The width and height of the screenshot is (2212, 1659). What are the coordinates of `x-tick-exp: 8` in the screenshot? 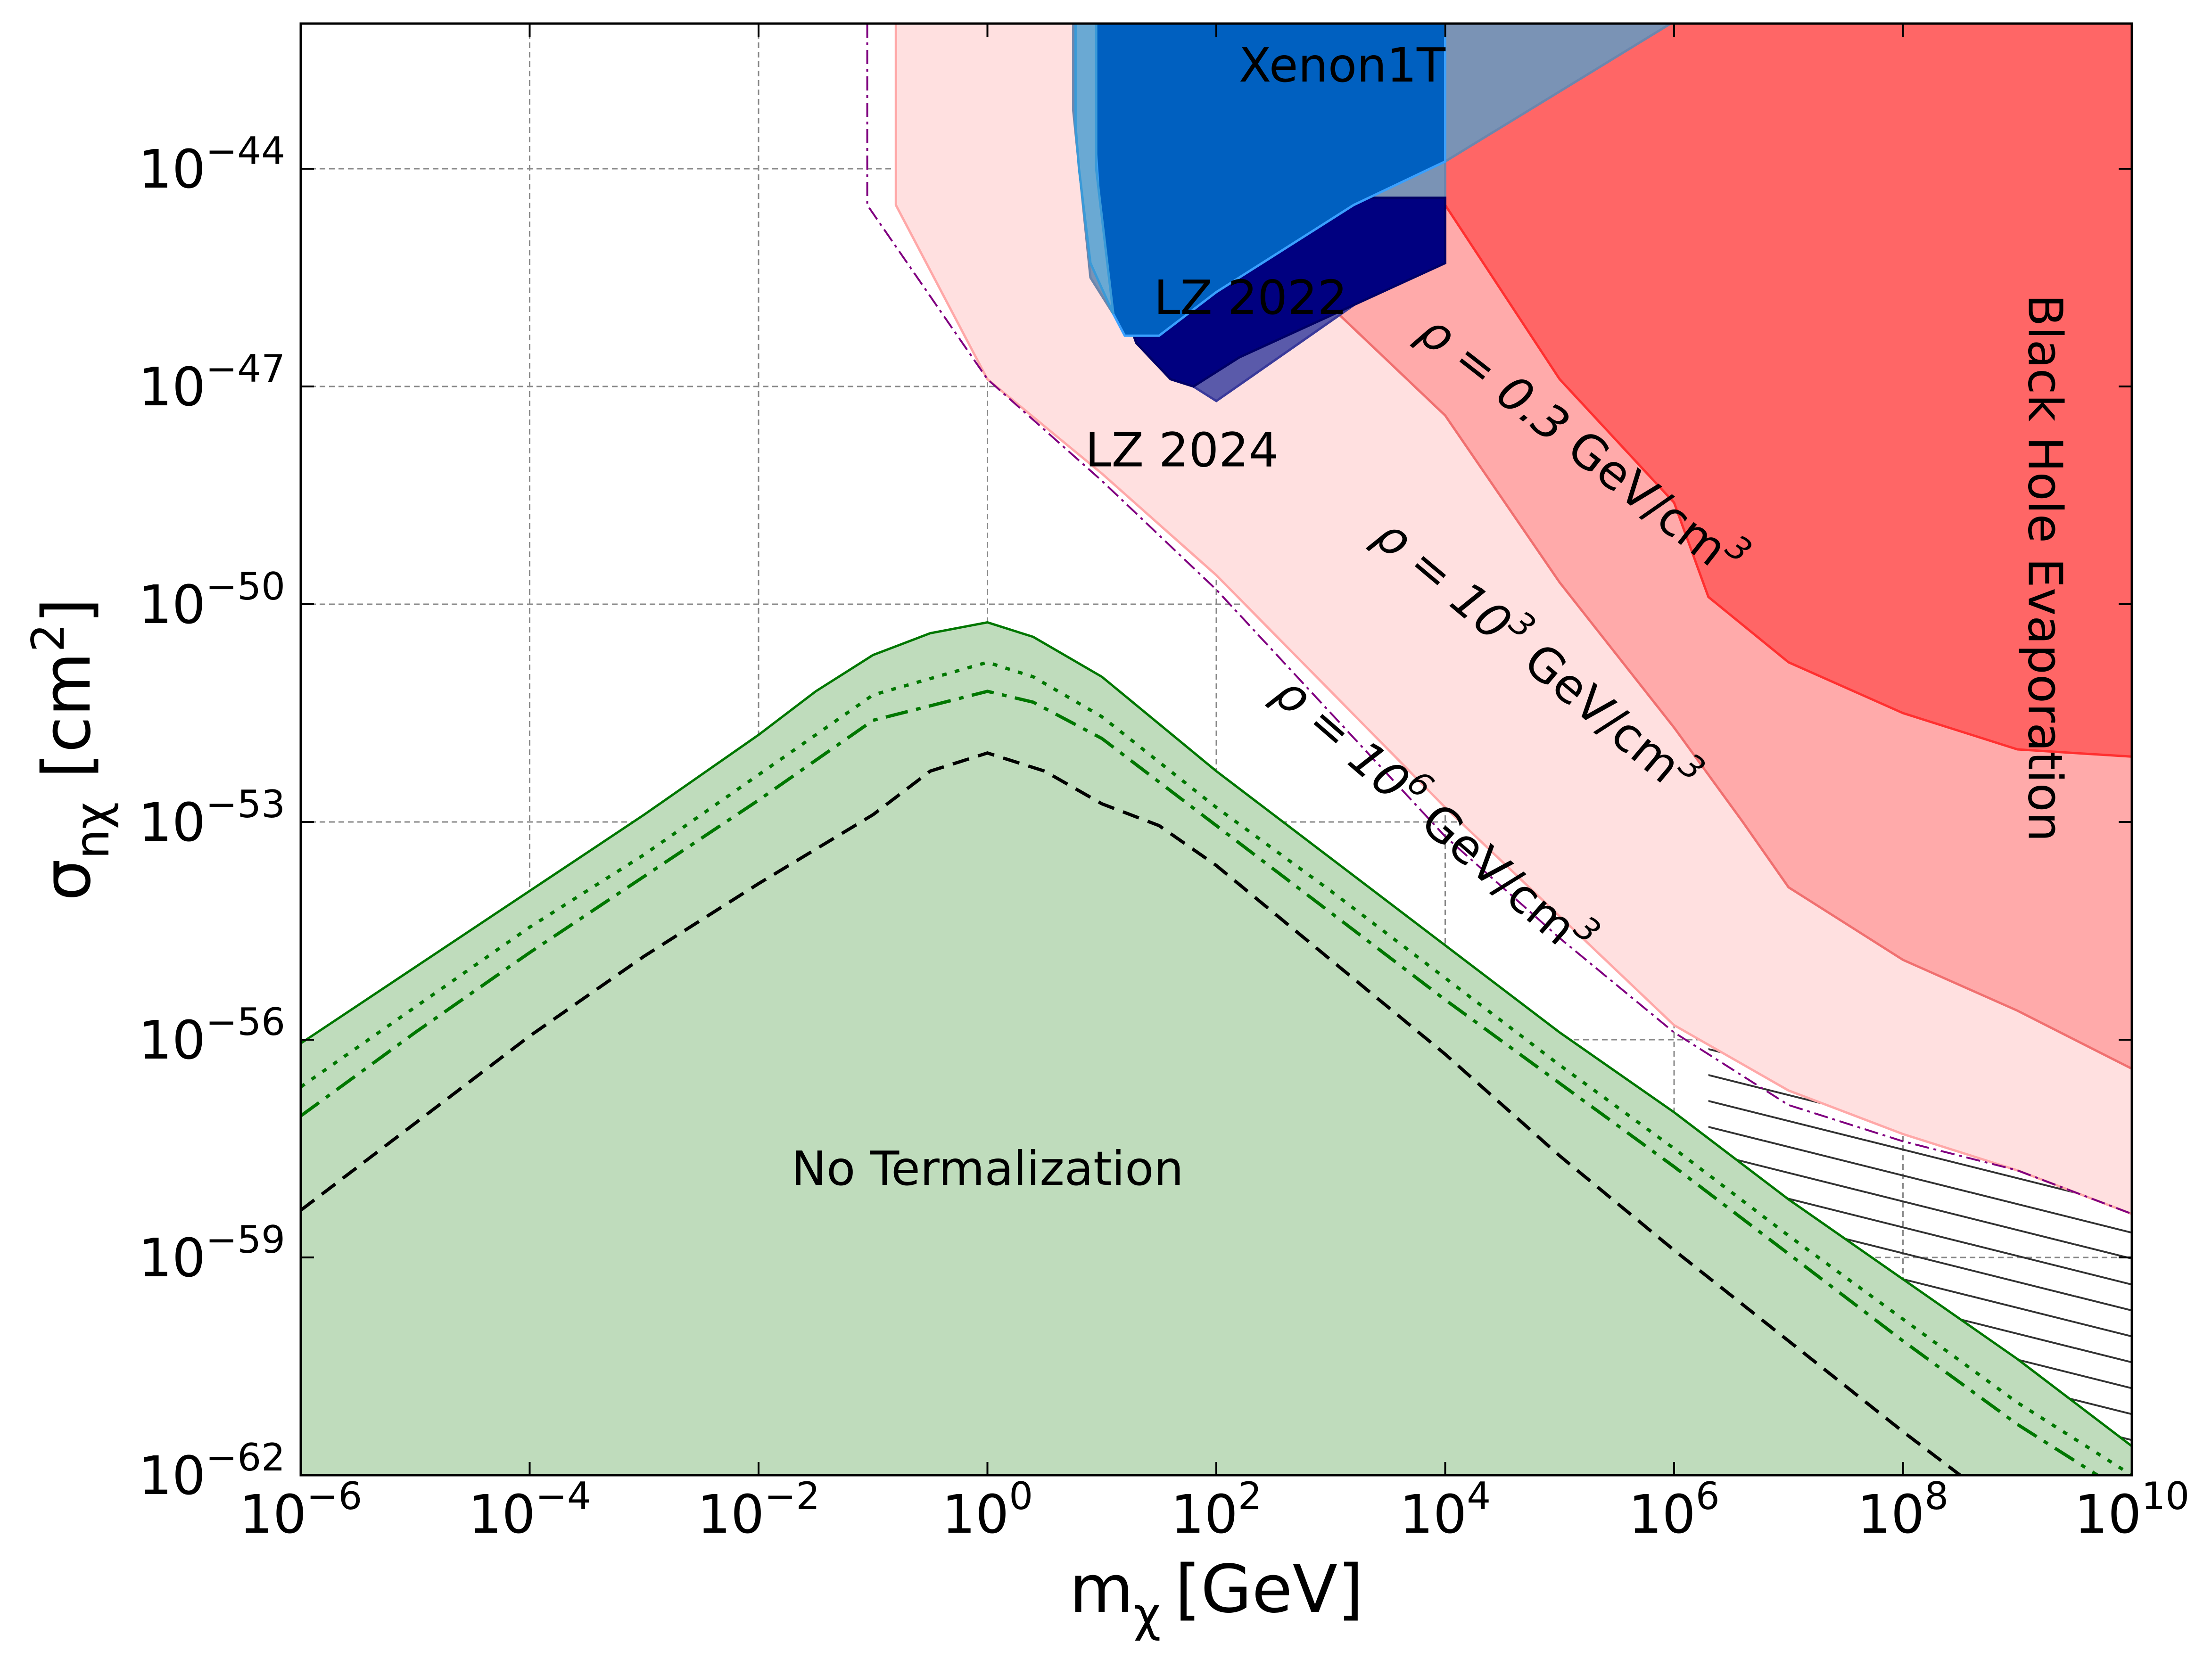 It's located at (1936, 1496).